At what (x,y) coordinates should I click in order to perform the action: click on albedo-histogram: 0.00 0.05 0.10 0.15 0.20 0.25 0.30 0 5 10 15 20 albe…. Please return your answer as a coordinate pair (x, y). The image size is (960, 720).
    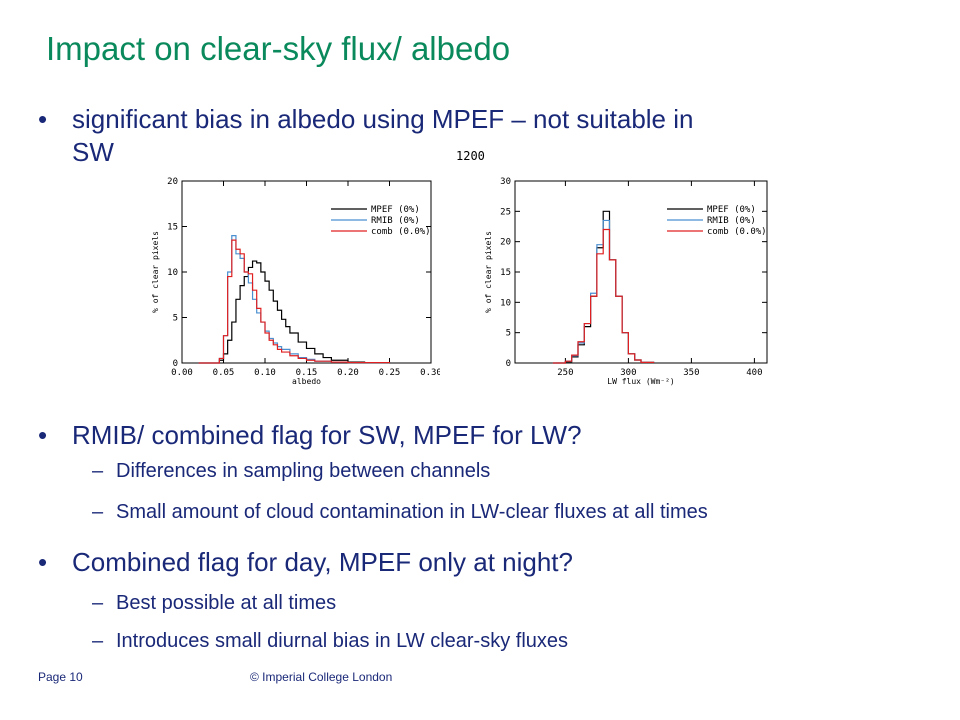
    Looking at the image, I should click on (295, 281).